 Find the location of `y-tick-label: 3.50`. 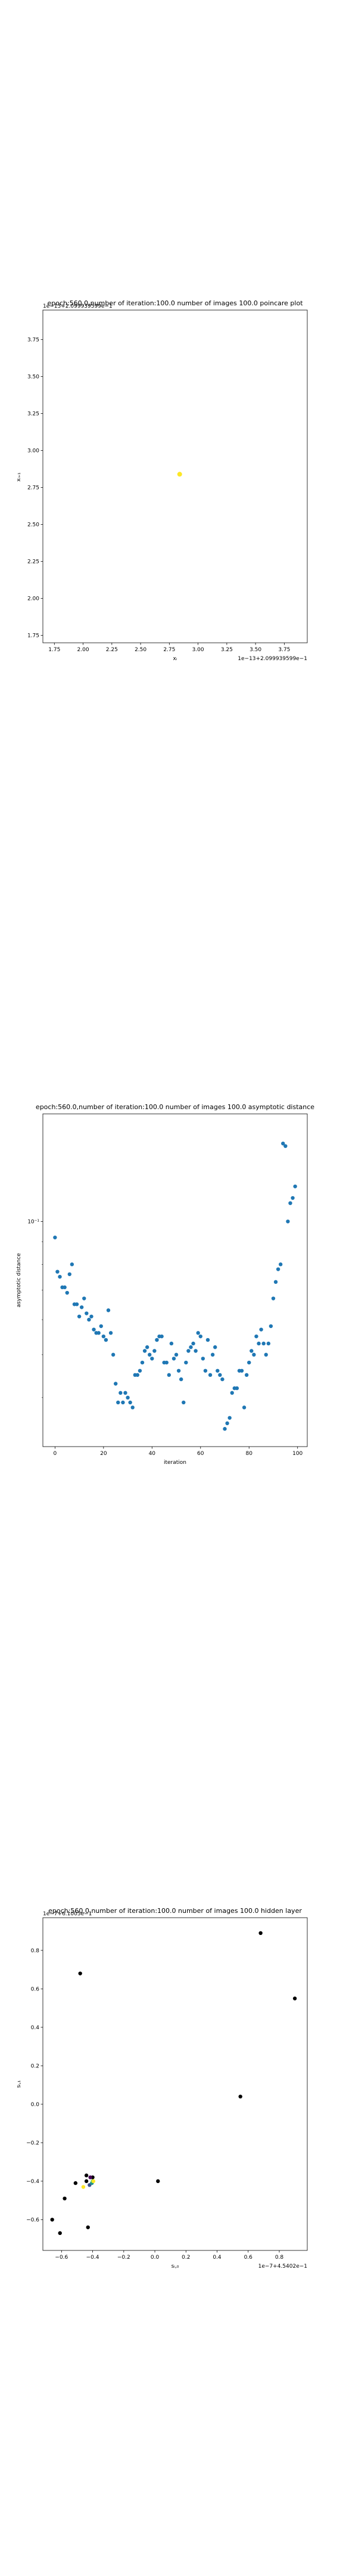

y-tick-label: 3.50 is located at coordinates (33, 377).